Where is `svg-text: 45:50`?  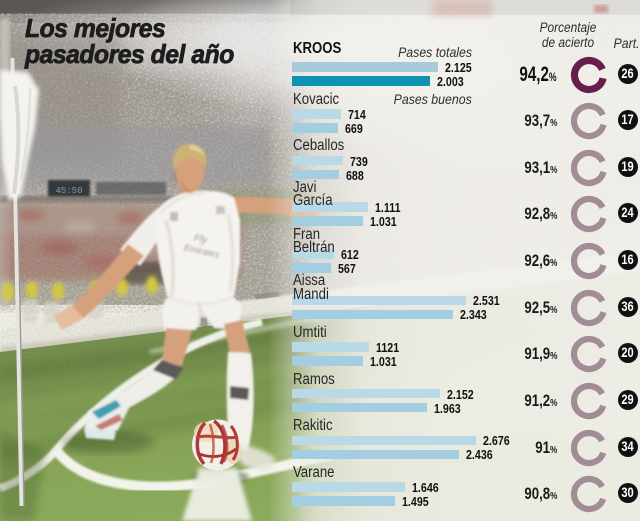 svg-text: 45:50 is located at coordinates (68, 191).